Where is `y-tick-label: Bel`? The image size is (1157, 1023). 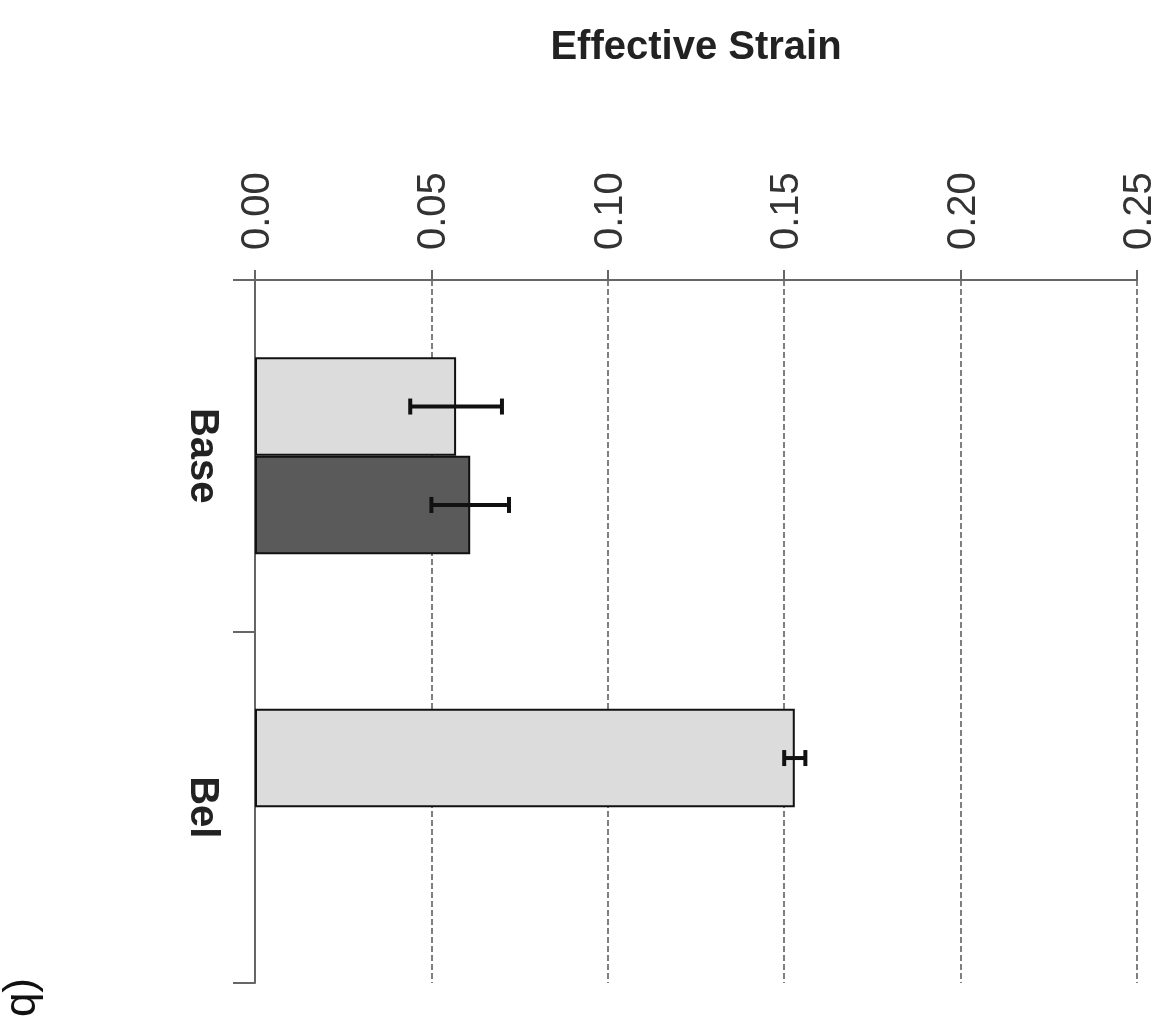
y-tick-label: Bel is located at coordinates (205, 807).